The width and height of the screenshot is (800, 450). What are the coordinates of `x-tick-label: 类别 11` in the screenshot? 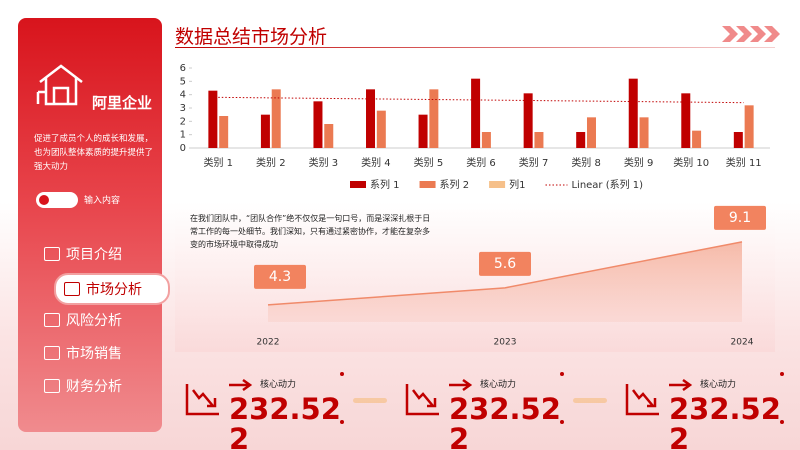 It's located at (744, 162).